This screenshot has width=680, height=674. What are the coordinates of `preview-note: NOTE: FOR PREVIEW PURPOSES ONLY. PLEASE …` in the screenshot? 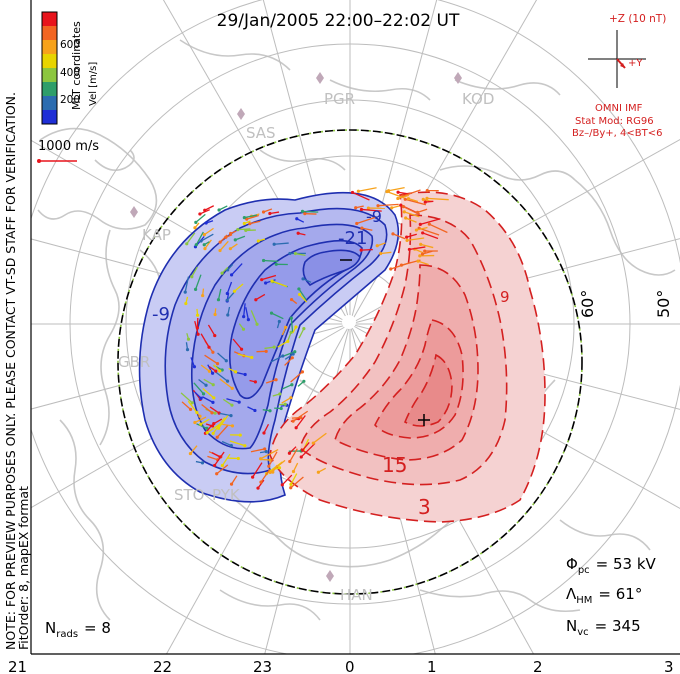 It's located at (10, 371).